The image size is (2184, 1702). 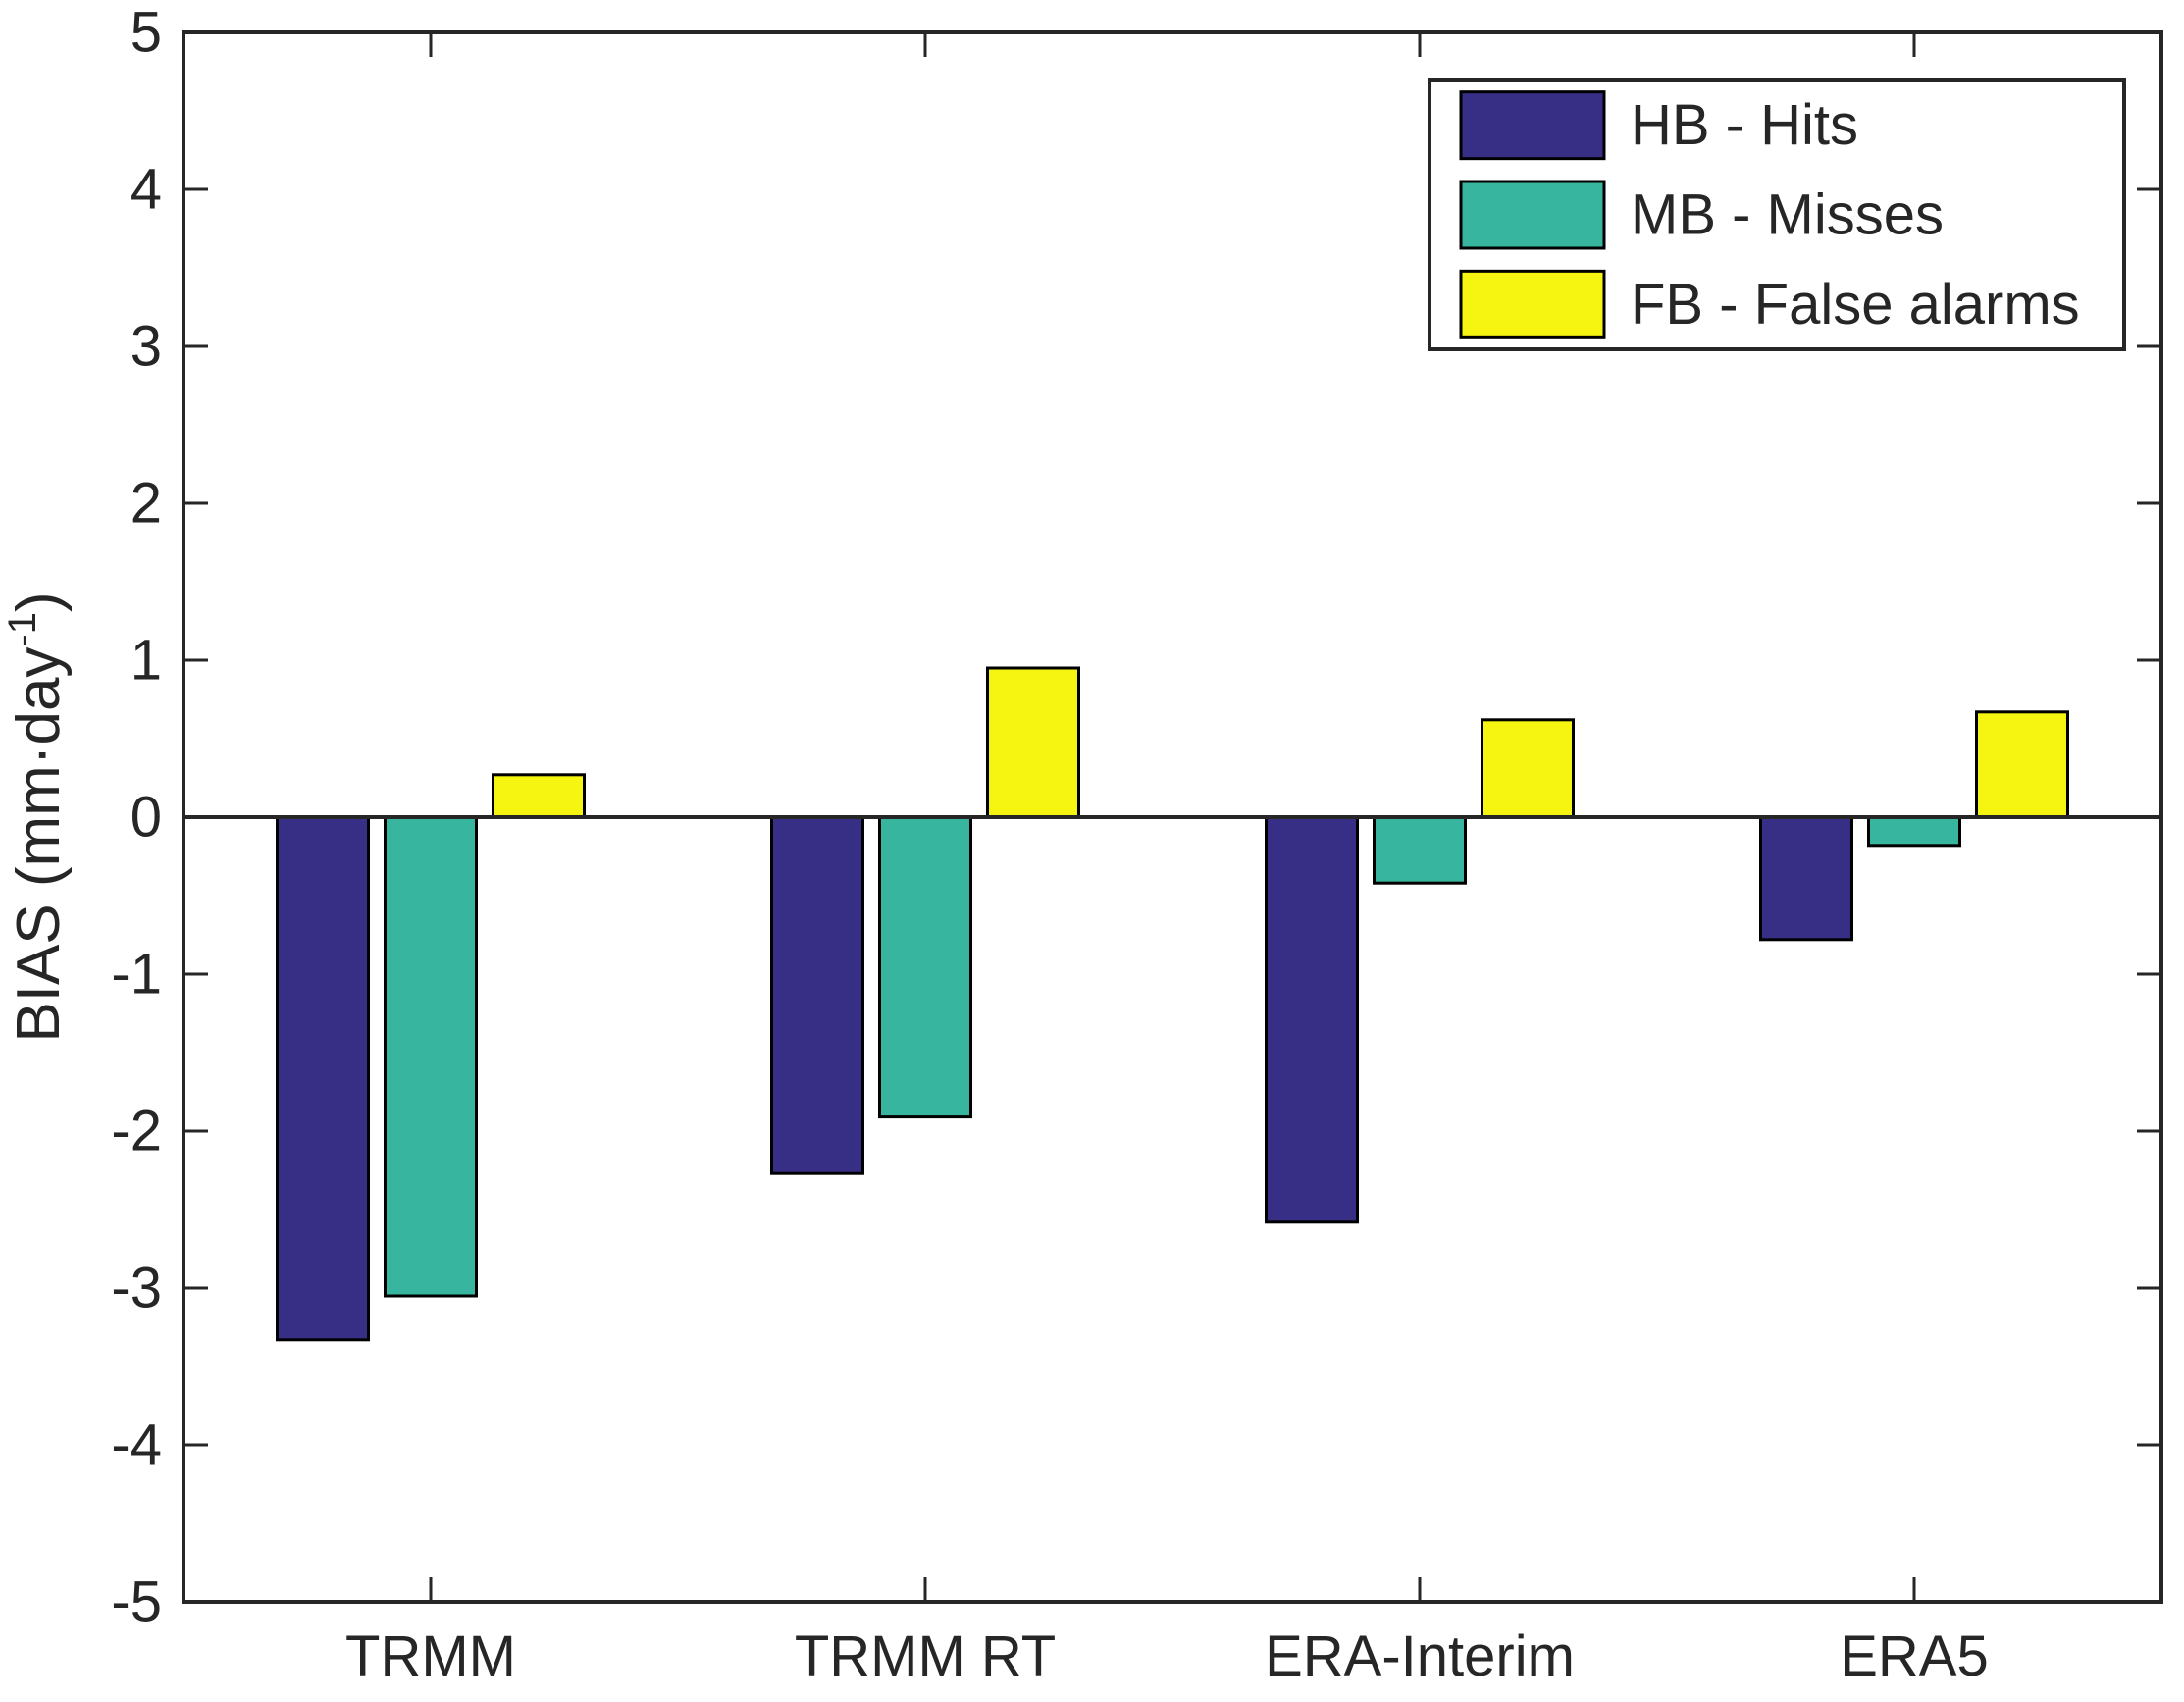 I want to click on y-tick-label: -2, so click(x=136, y=1131).